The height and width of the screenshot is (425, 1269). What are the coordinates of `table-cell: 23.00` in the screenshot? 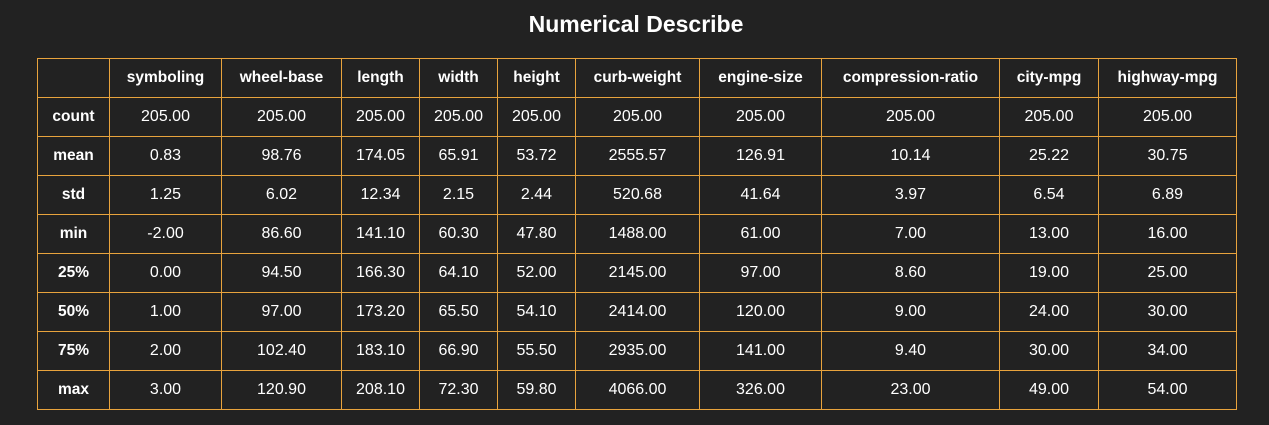 It's located at (910, 390).